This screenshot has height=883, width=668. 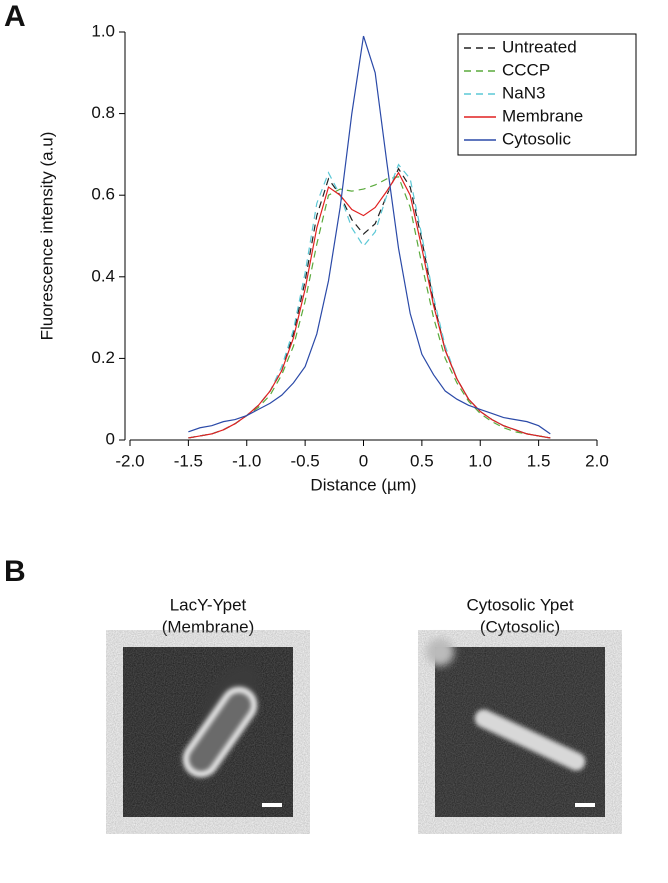 What do you see at coordinates (363, 460) in the screenshot?
I see `x-tick-label: 0` at bounding box center [363, 460].